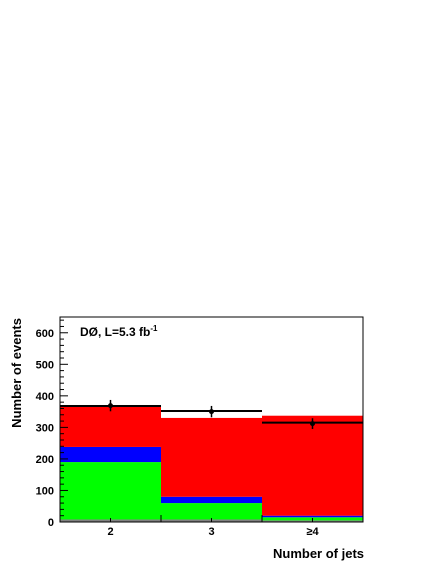  I want to click on annotation-label: DØ, L=5.3 fb-1, so click(119, 331).